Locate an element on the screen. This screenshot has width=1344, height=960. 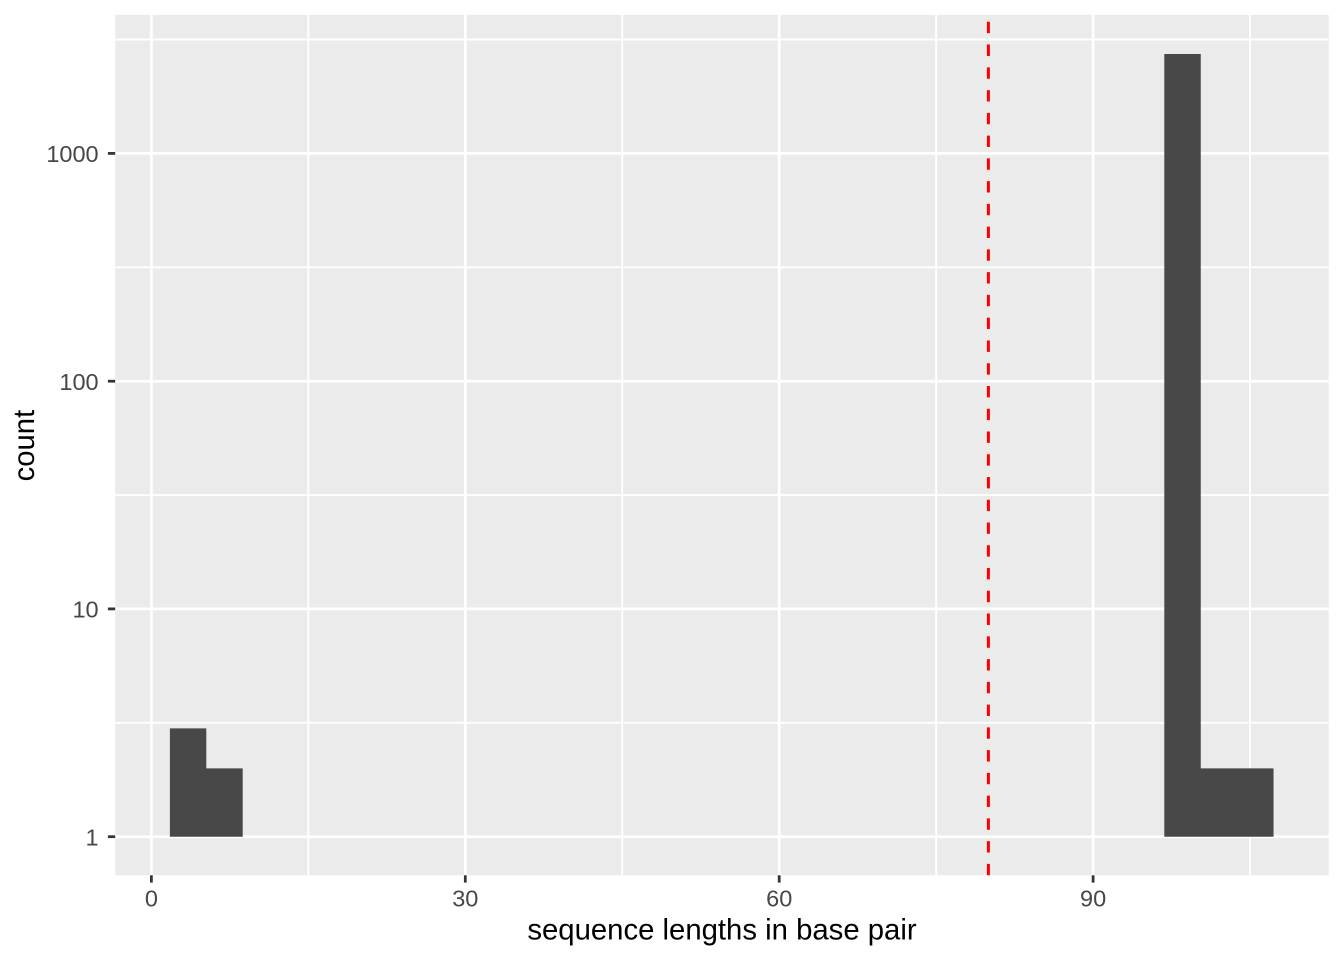
svg-text: 100 is located at coordinates (78, 382).